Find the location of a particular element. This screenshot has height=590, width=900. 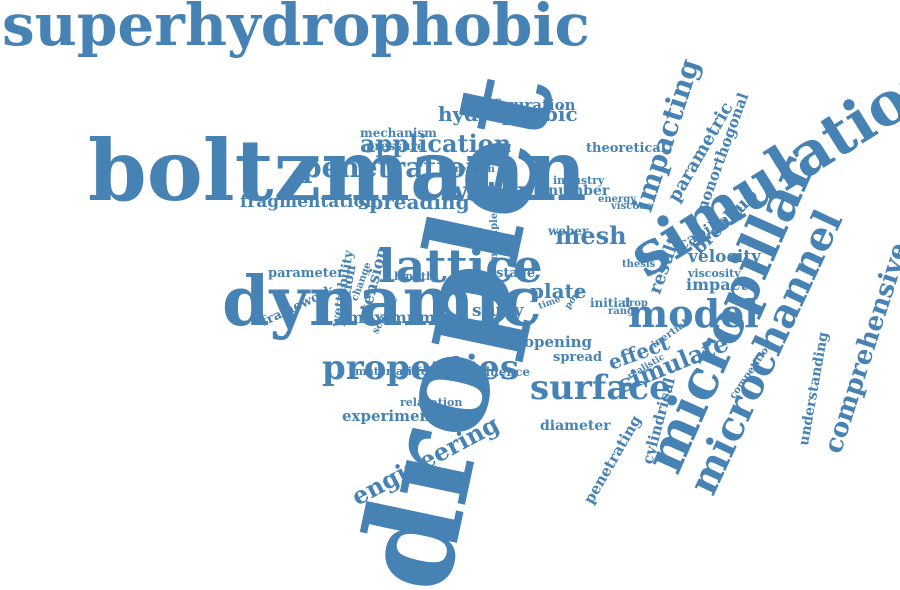

word-water: water is located at coordinates (488, 191).